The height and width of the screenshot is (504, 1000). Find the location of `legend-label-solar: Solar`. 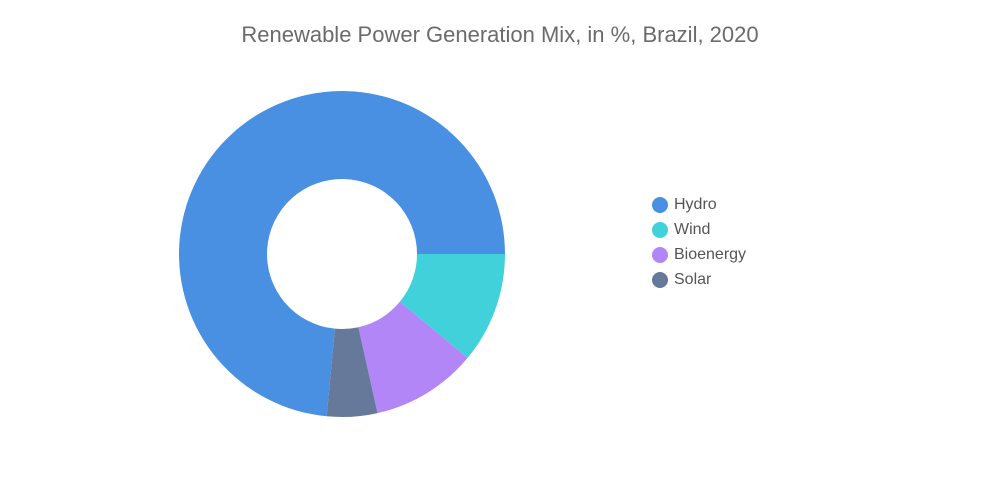

legend-label-solar: Solar is located at coordinates (693, 279).